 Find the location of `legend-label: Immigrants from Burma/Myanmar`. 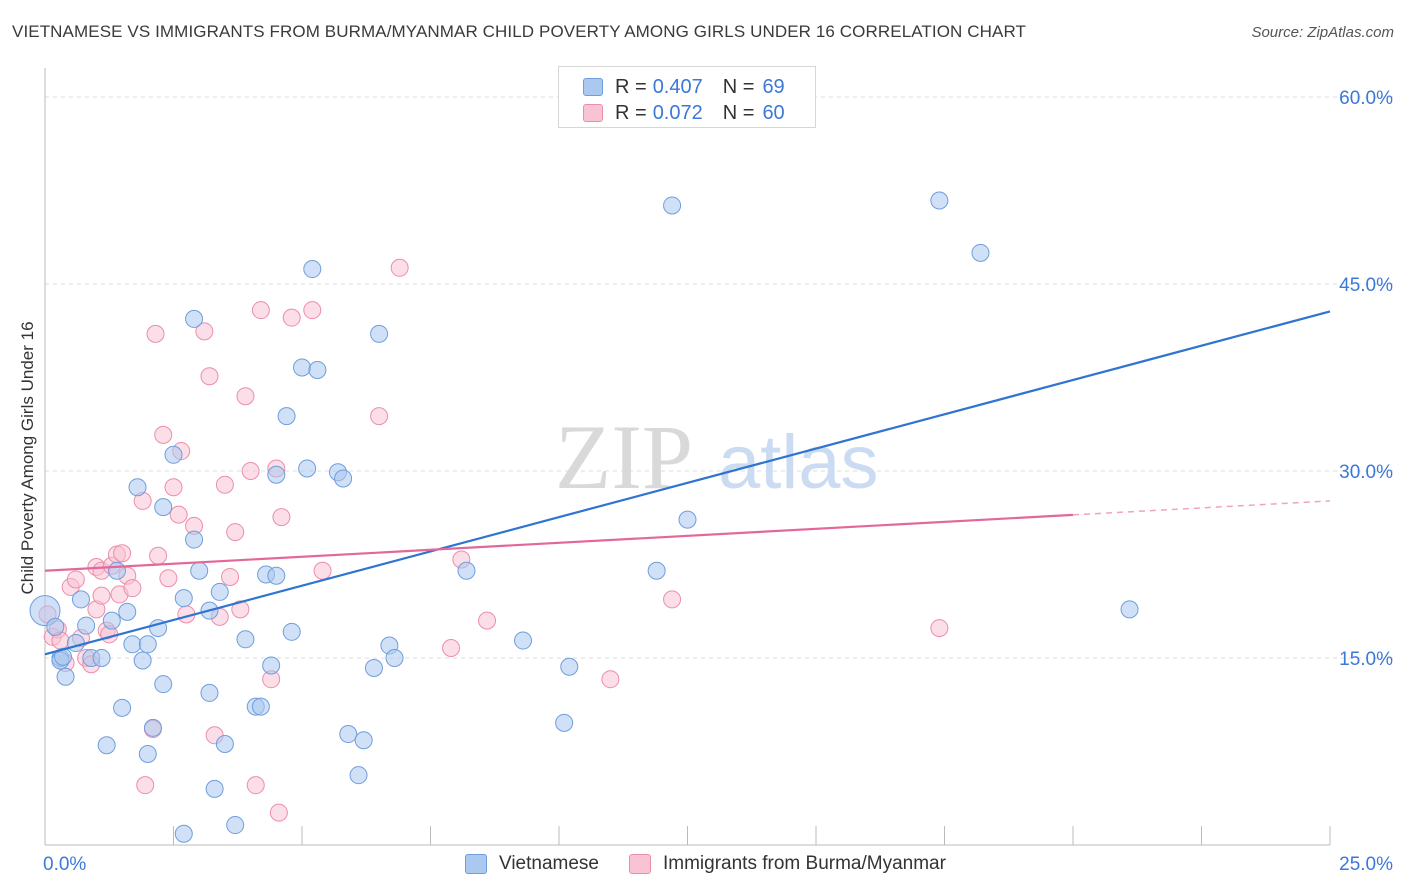

legend-label: Immigrants from Burma/Myanmar is located at coordinates (804, 863).